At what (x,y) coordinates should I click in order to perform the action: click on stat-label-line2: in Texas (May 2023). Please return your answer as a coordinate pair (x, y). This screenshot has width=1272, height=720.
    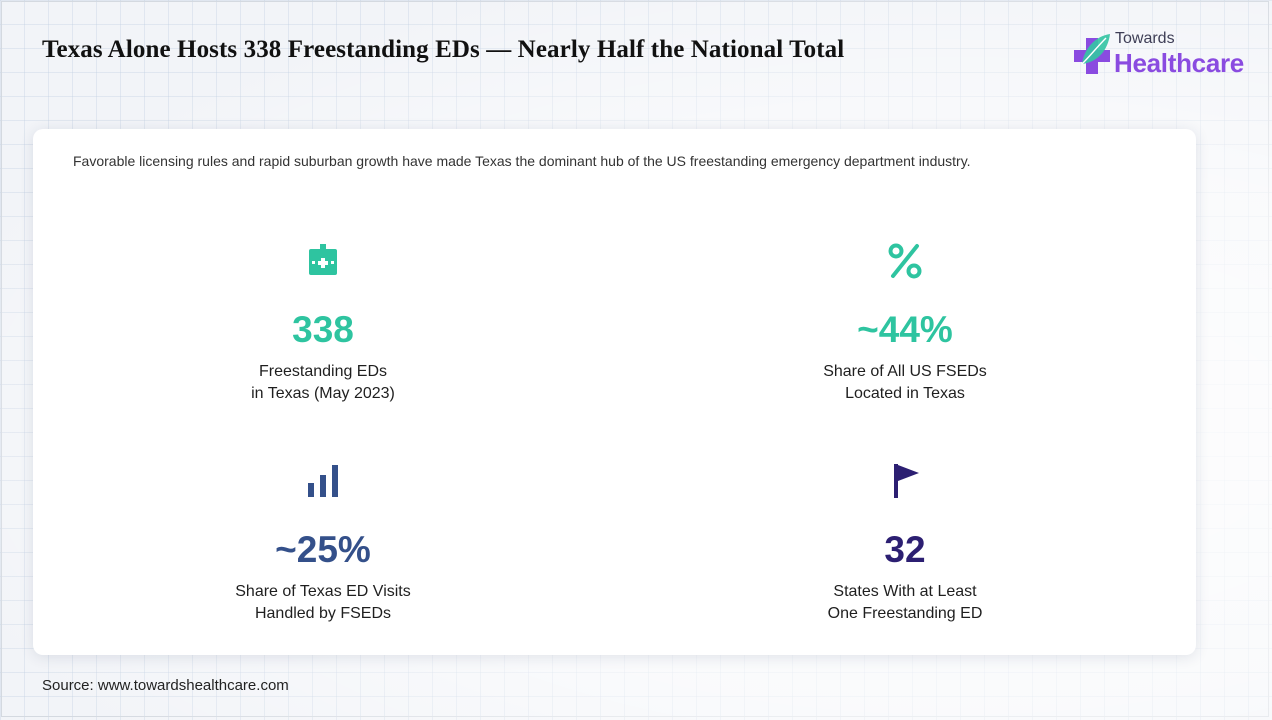
    Looking at the image, I should click on (323, 393).